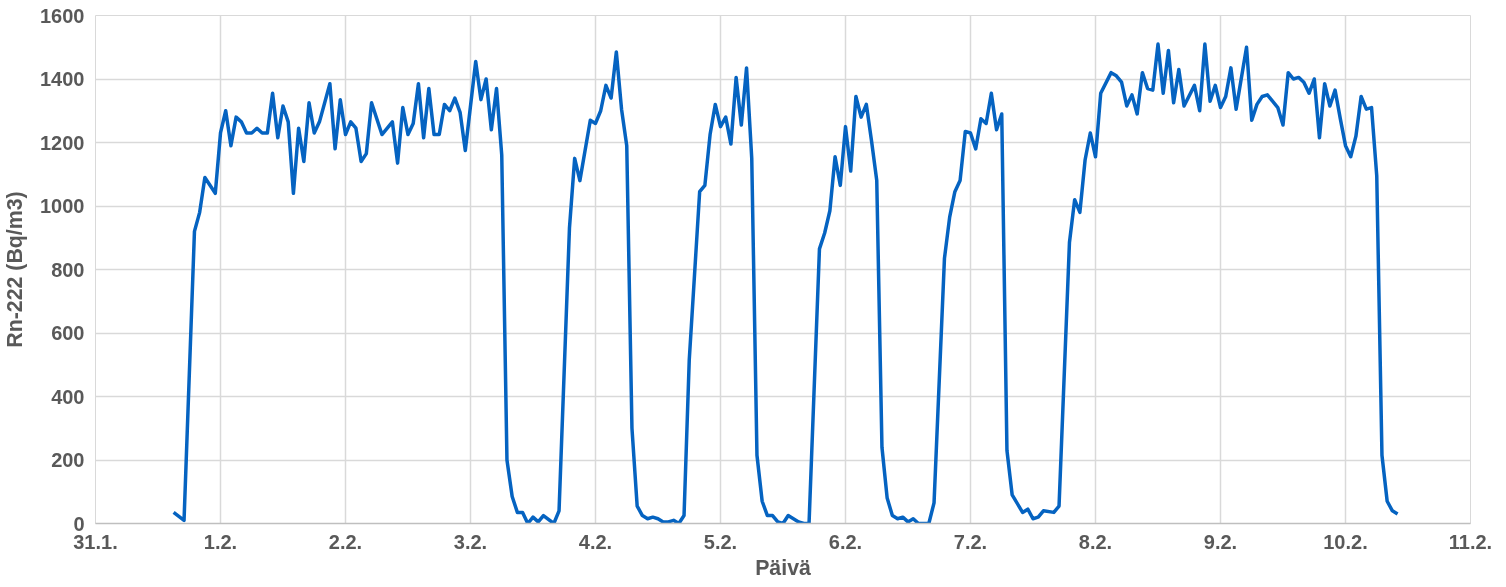  Describe the element at coordinates (15, 269) in the screenshot. I see `y-axis-title: Rn-222 (Bq/m3)` at that location.